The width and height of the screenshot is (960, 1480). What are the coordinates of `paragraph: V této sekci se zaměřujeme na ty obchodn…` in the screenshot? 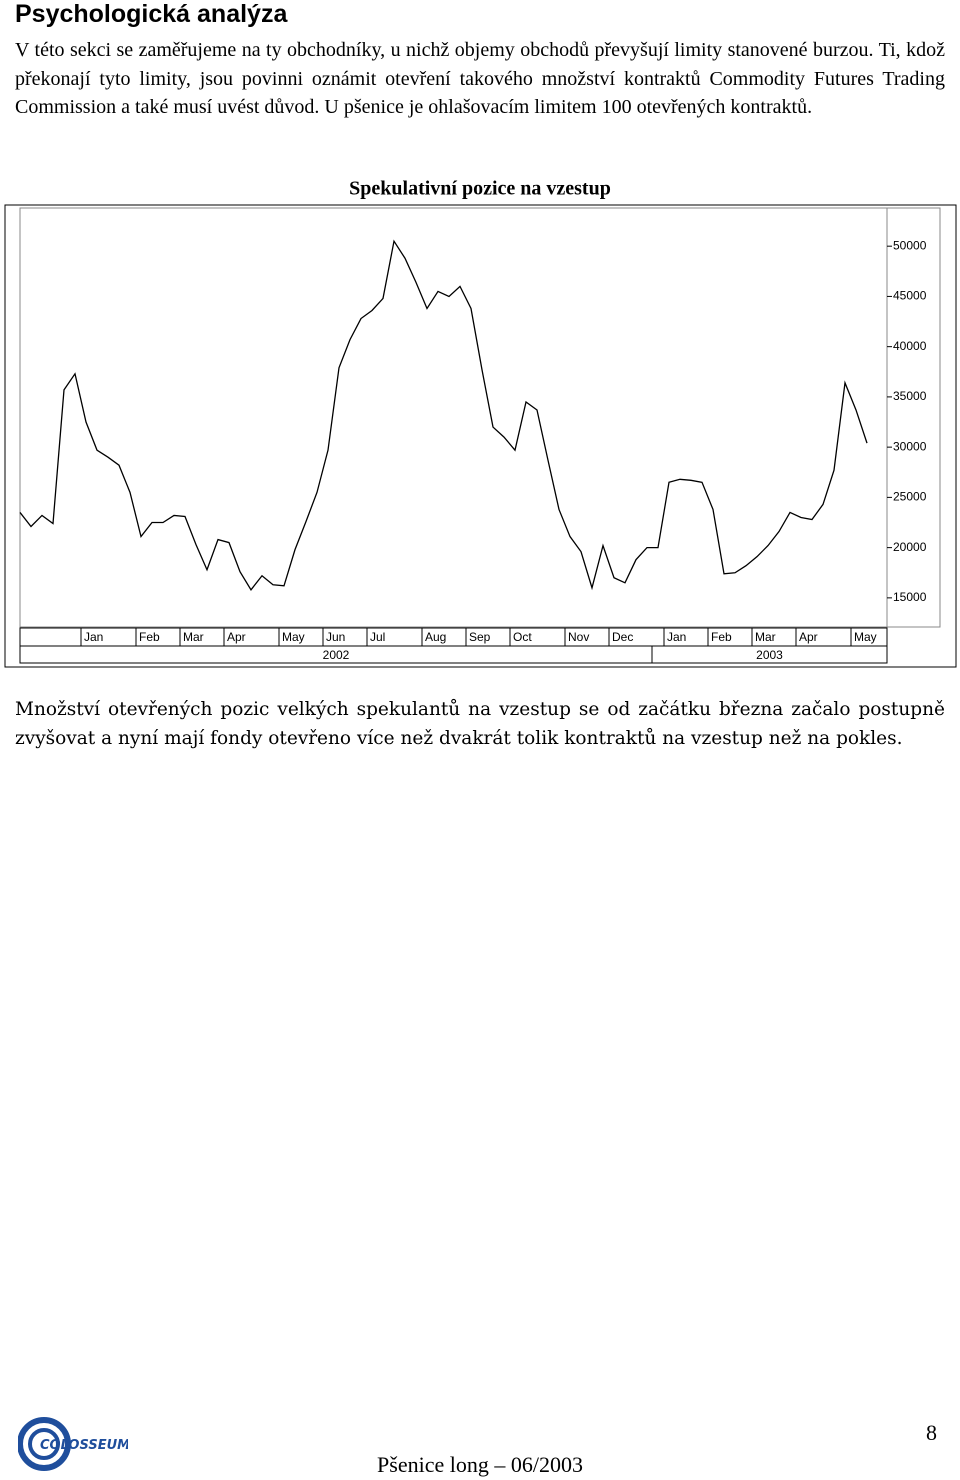 It's located at (480, 78).